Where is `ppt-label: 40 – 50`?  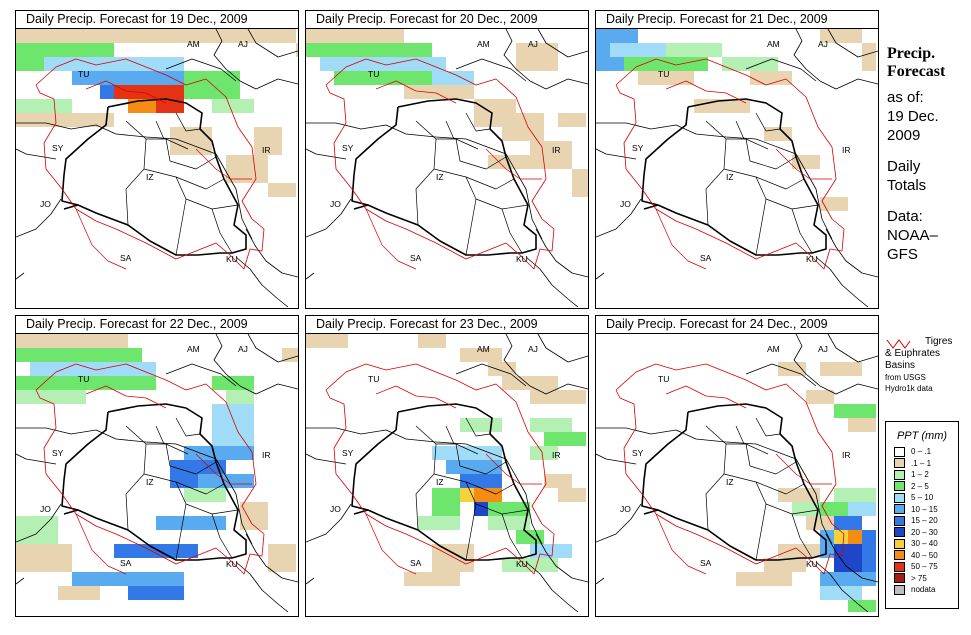 ppt-label: 40 – 50 is located at coordinates (924, 555).